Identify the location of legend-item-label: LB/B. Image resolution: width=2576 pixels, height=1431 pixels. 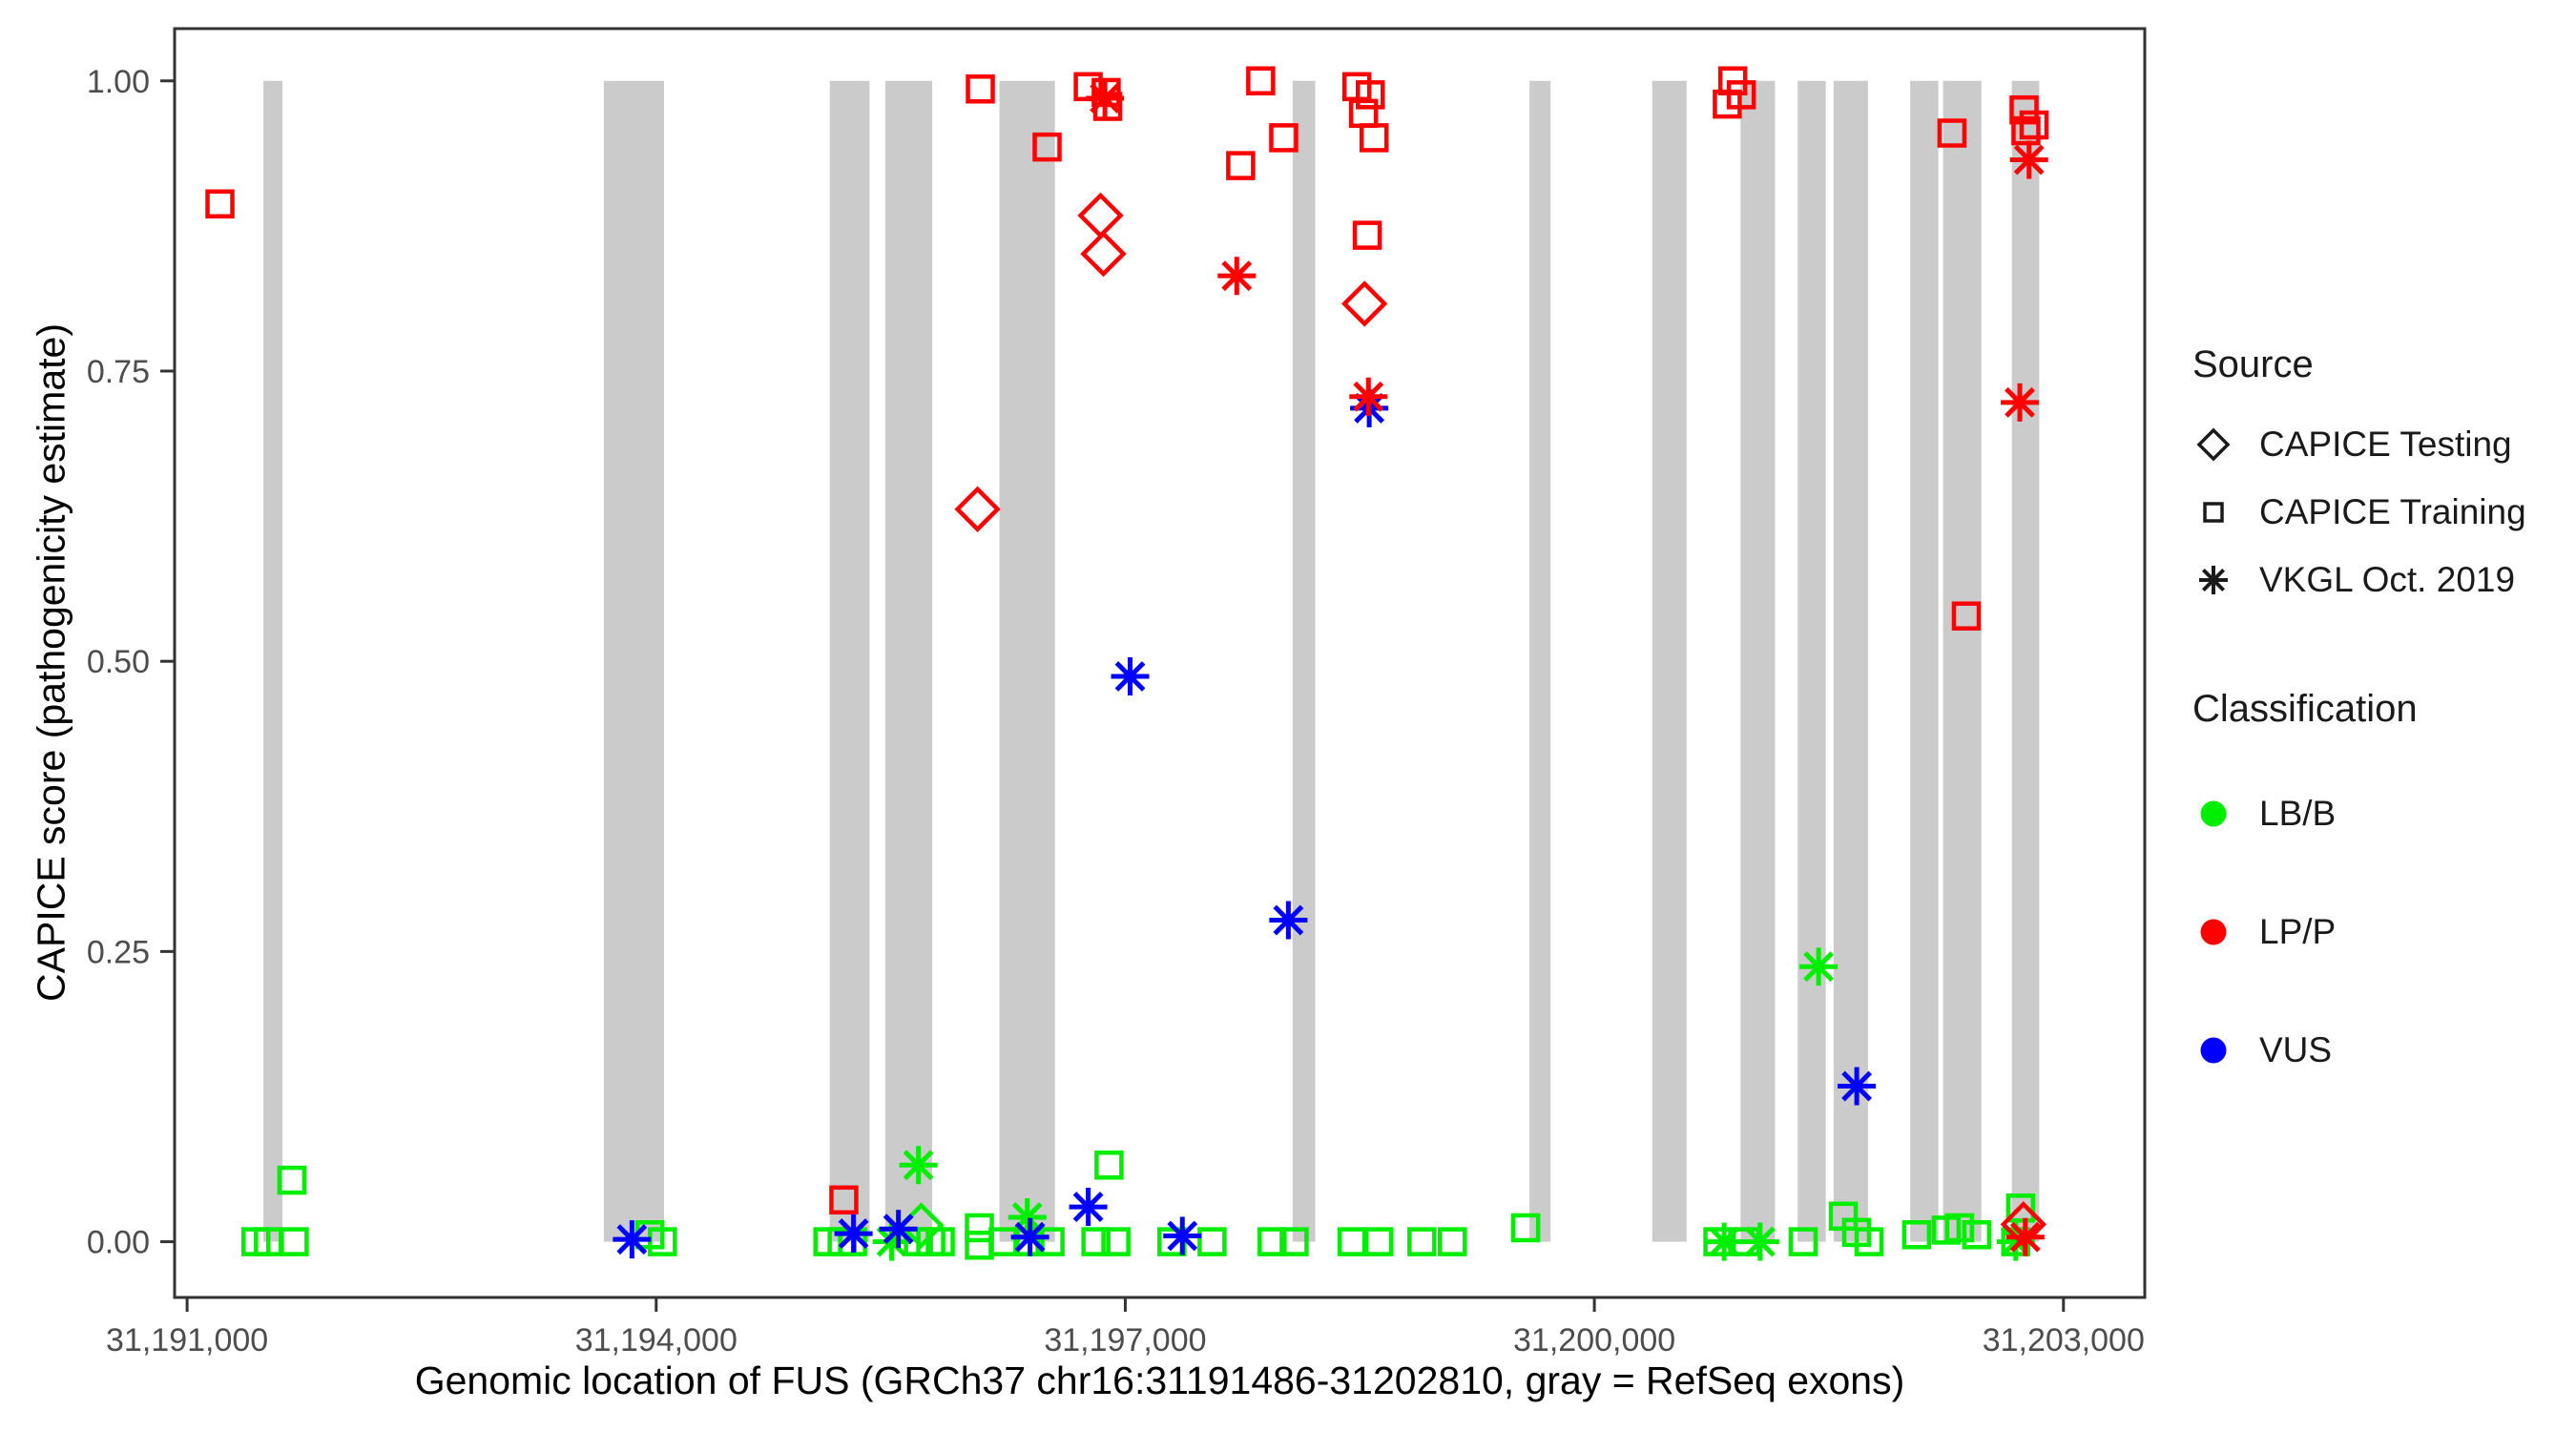
(2298, 813).